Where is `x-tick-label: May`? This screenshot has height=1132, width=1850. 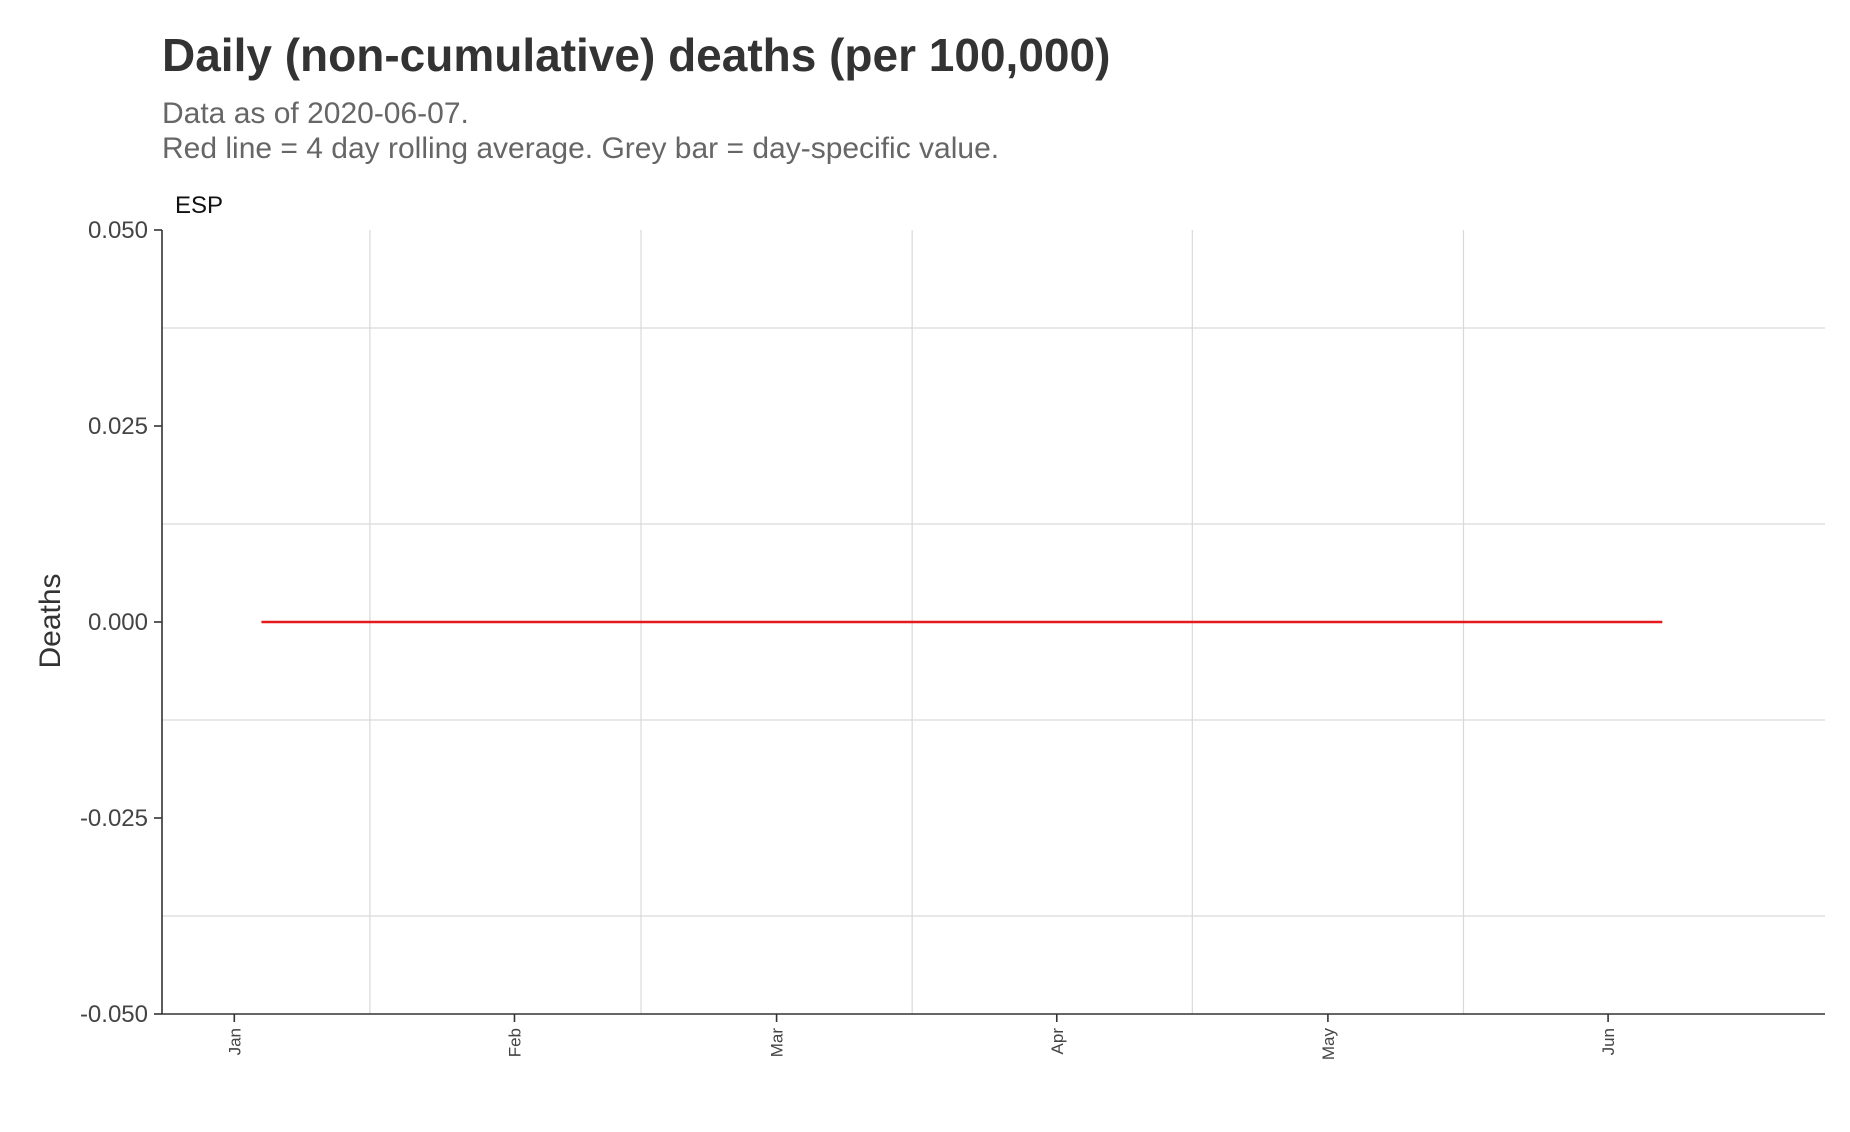
x-tick-label: May is located at coordinates (1328, 1044).